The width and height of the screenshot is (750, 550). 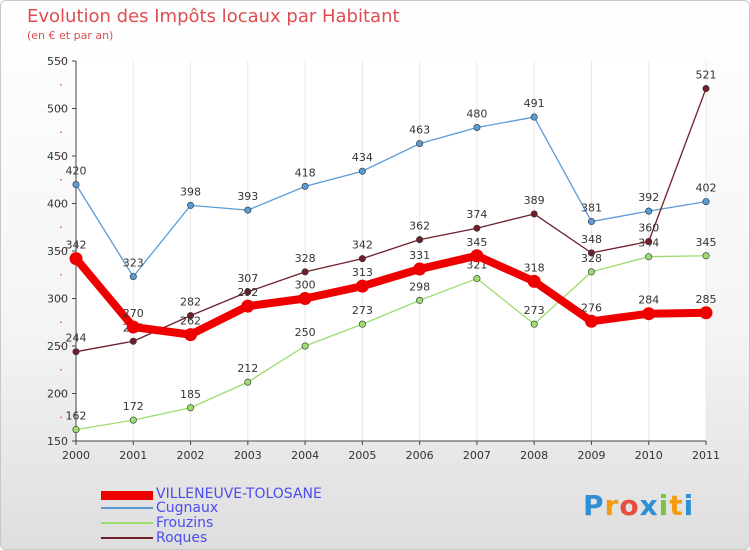 What do you see at coordinates (57, 61) in the screenshot?
I see `y-tick-label: 550` at bounding box center [57, 61].